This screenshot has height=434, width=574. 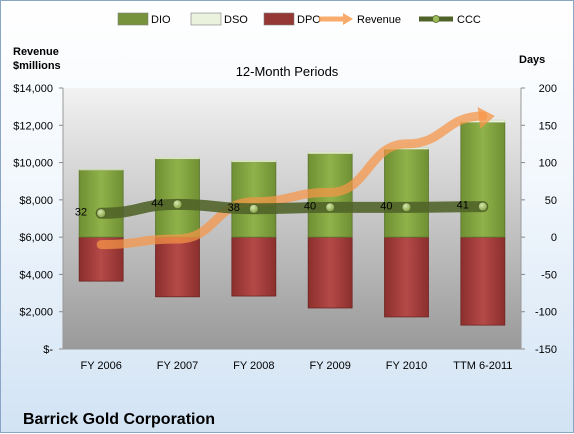 What do you see at coordinates (287, 71) in the screenshot?
I see `chart-title: 12-Month Periods` at bounding box center [287, 71].